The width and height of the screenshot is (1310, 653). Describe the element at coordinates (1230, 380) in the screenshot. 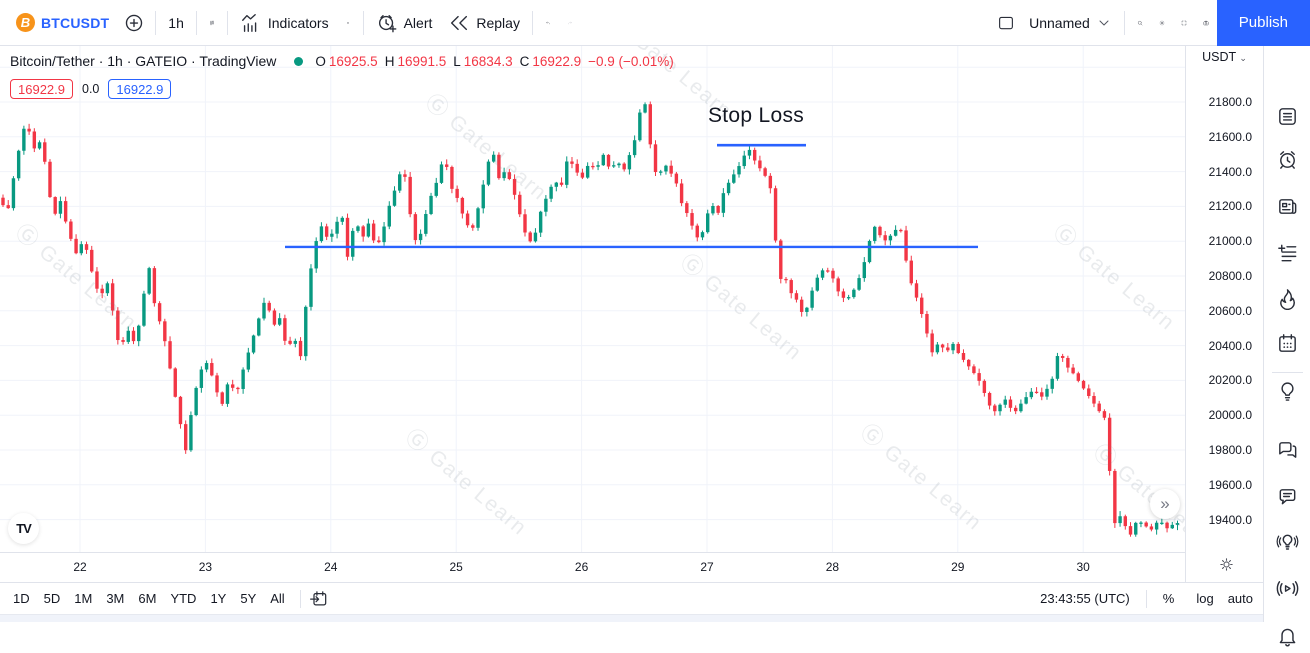

I see `price-tick-label: 20200.0` at that location.